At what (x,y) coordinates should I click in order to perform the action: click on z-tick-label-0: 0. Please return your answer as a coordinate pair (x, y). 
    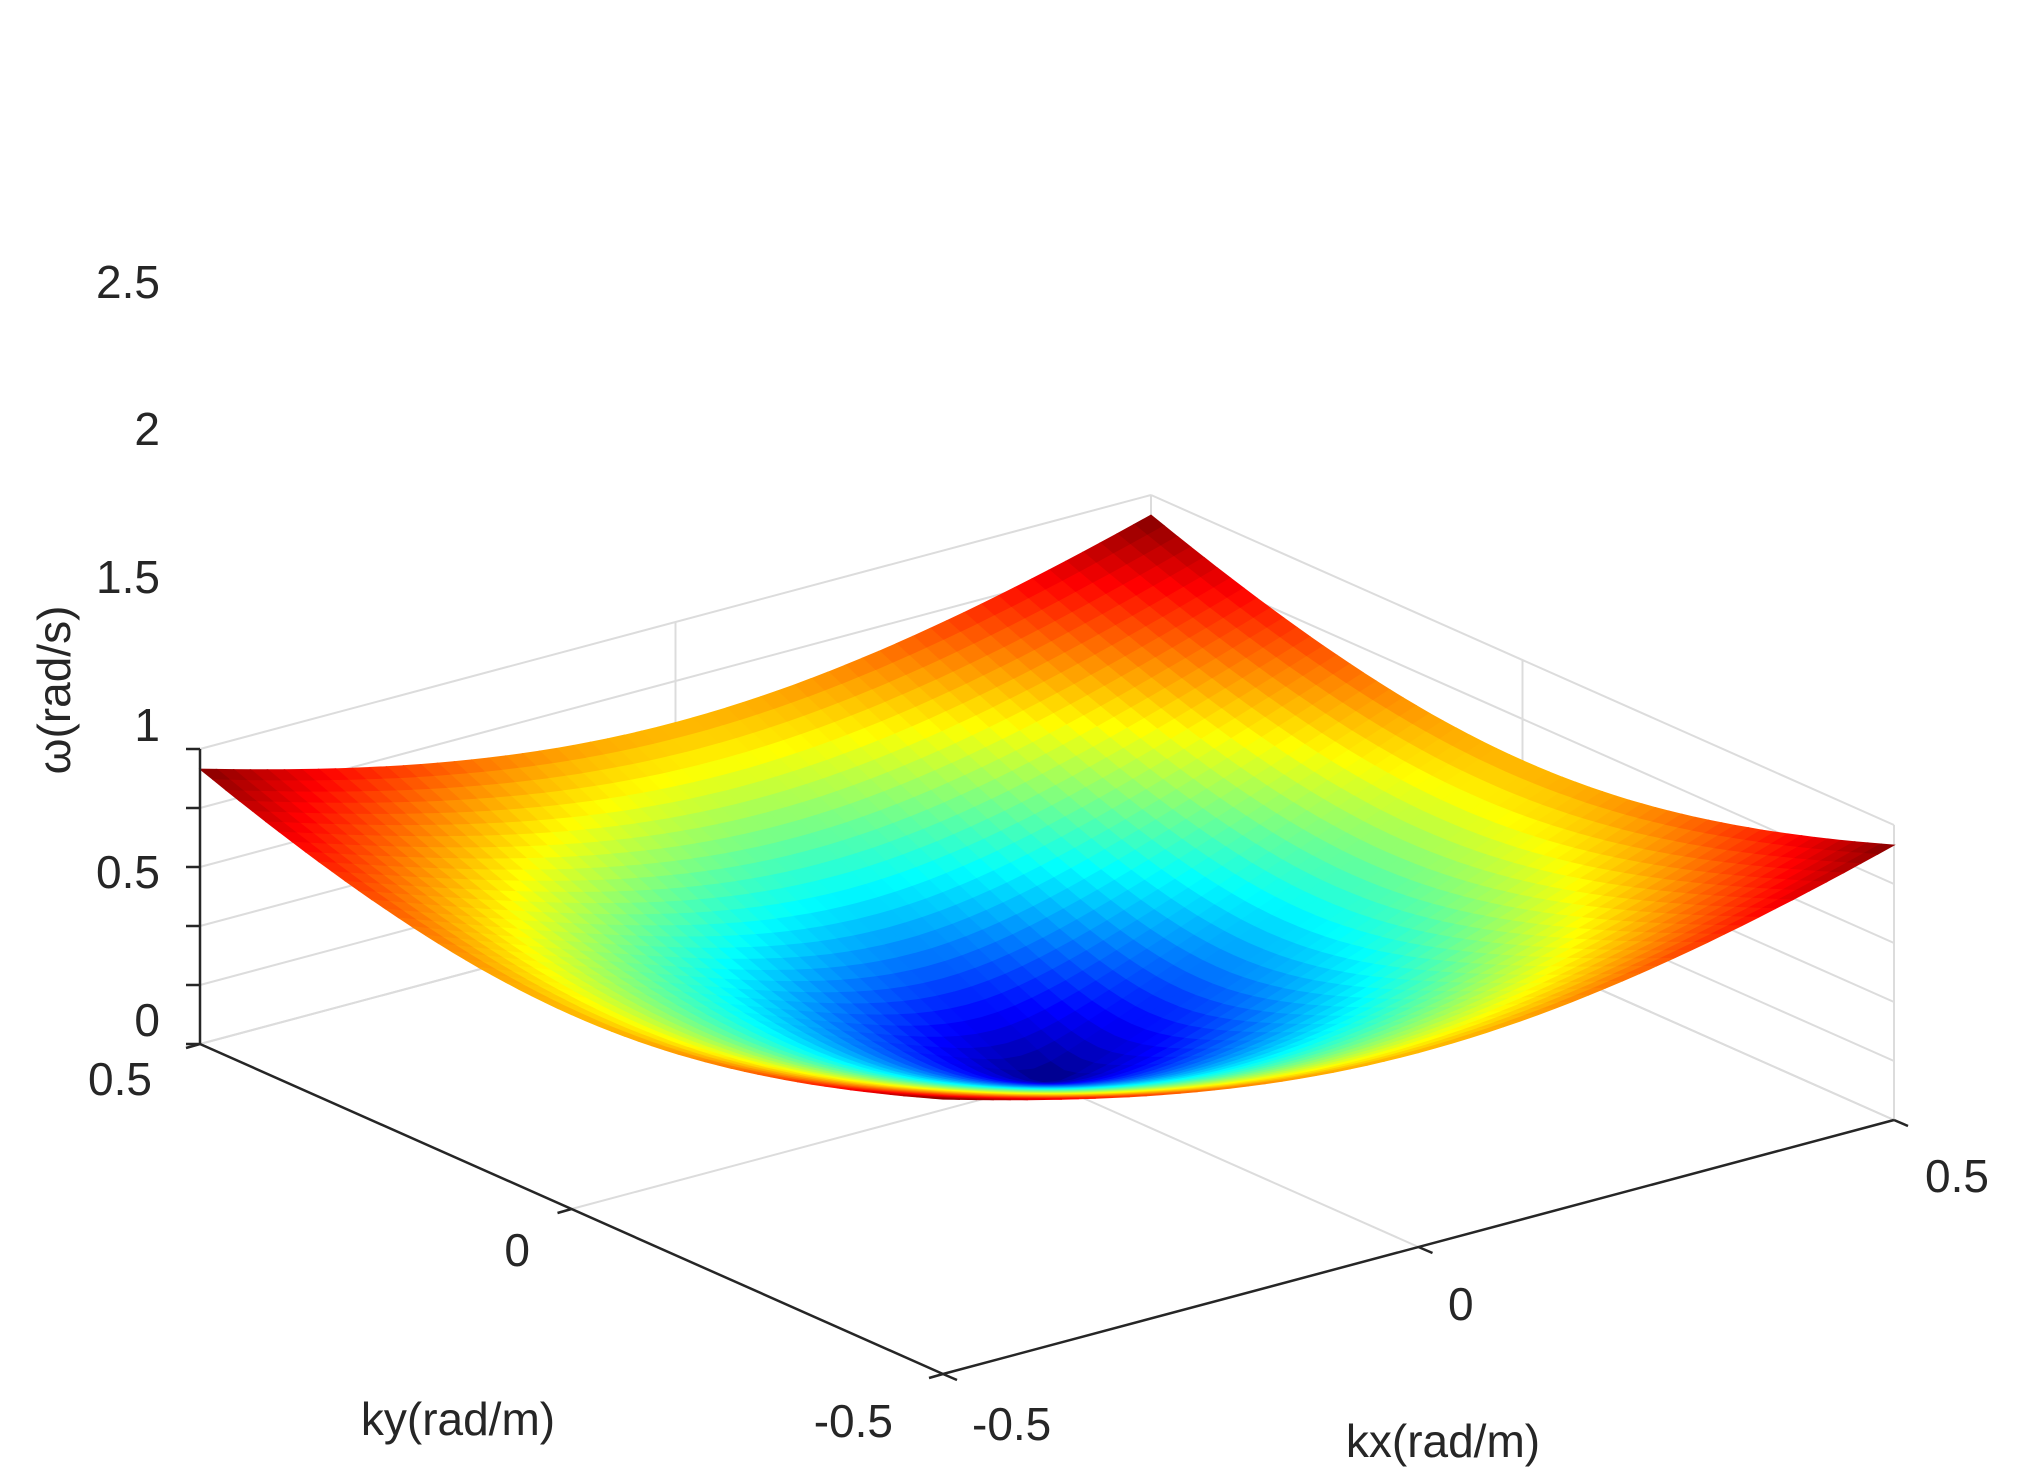
    Looking at the image, I should click on (147, 1020).